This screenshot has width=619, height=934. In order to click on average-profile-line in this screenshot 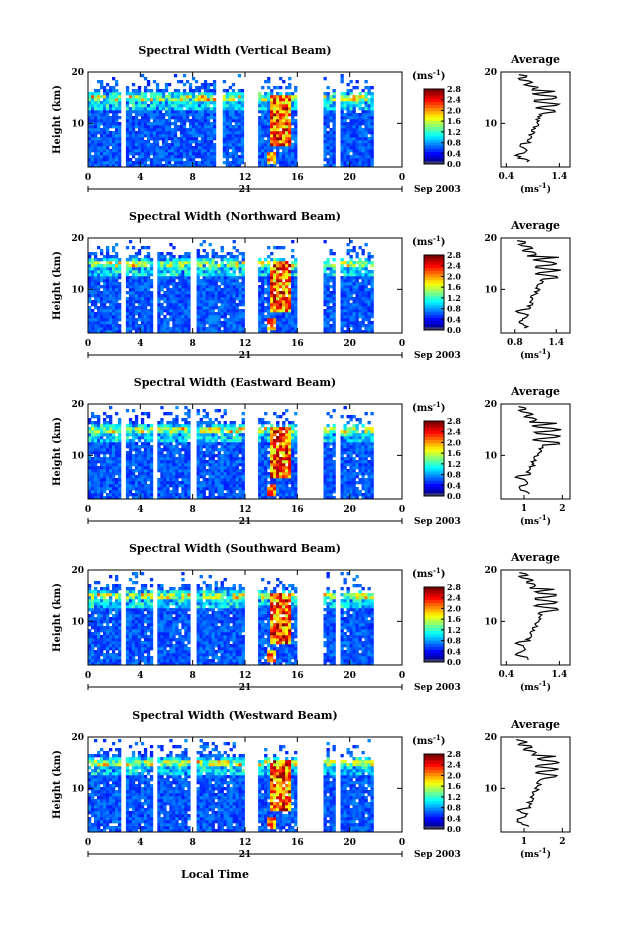, I will do `click(537, 783)`.